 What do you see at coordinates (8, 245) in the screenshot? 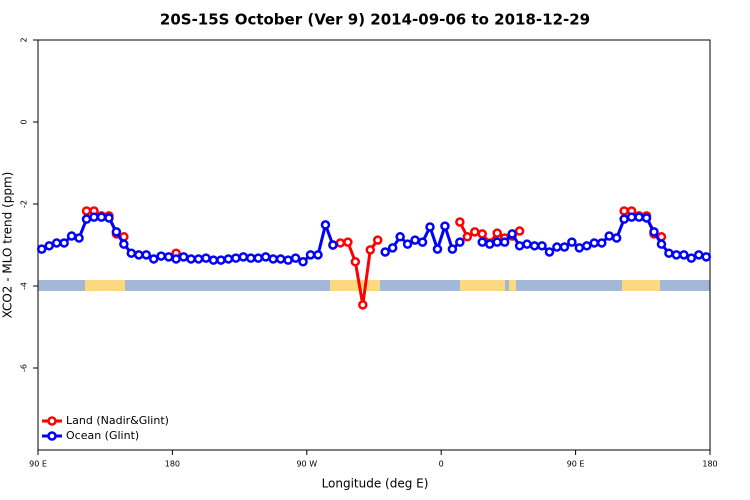
I see `y-axis-label: XCO2 - MLO trend (ppm)` at bounding box center [8, 245].